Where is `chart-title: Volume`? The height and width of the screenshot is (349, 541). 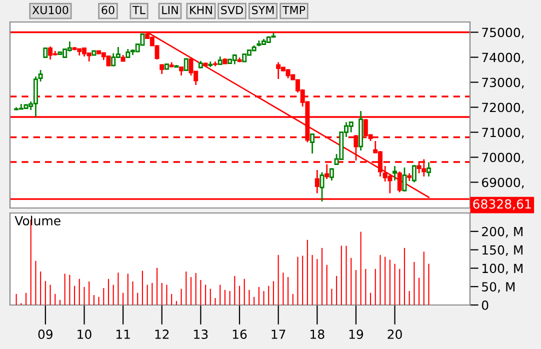 chart-title: Volume is located at coordinates (37, 221).